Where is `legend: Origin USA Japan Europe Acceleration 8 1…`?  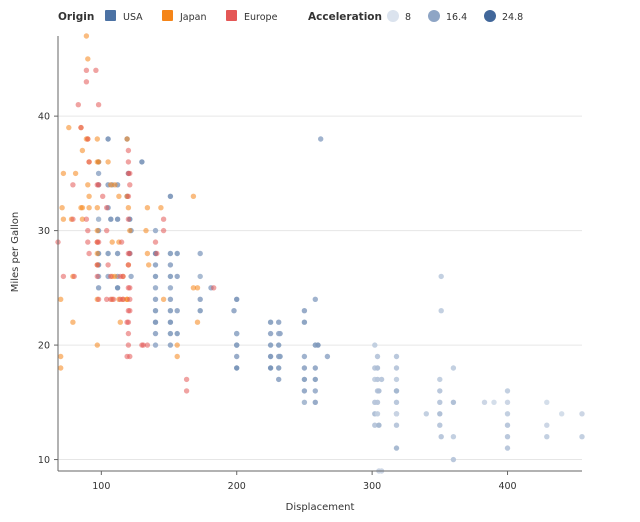 legend: Origin USA Japan Europe Acceleration 8 1… is located at coordinates (290, 16).